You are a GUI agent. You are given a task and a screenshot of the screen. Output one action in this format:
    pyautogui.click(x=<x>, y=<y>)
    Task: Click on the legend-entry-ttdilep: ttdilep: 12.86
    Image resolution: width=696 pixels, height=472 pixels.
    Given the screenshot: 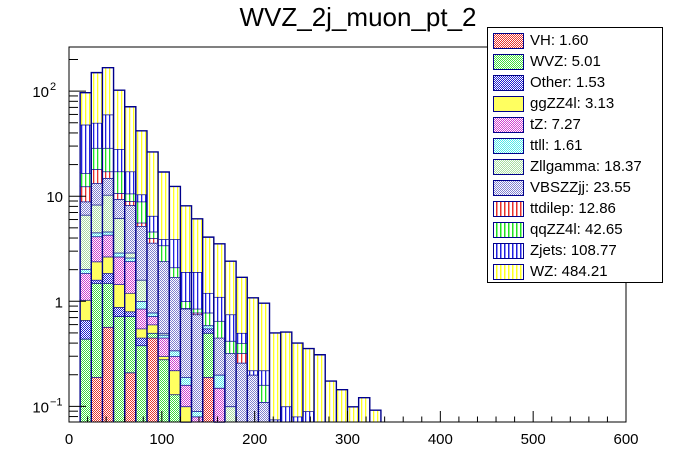 What is the action you would take?
    pyautogui.click(x=552, y=208)
    